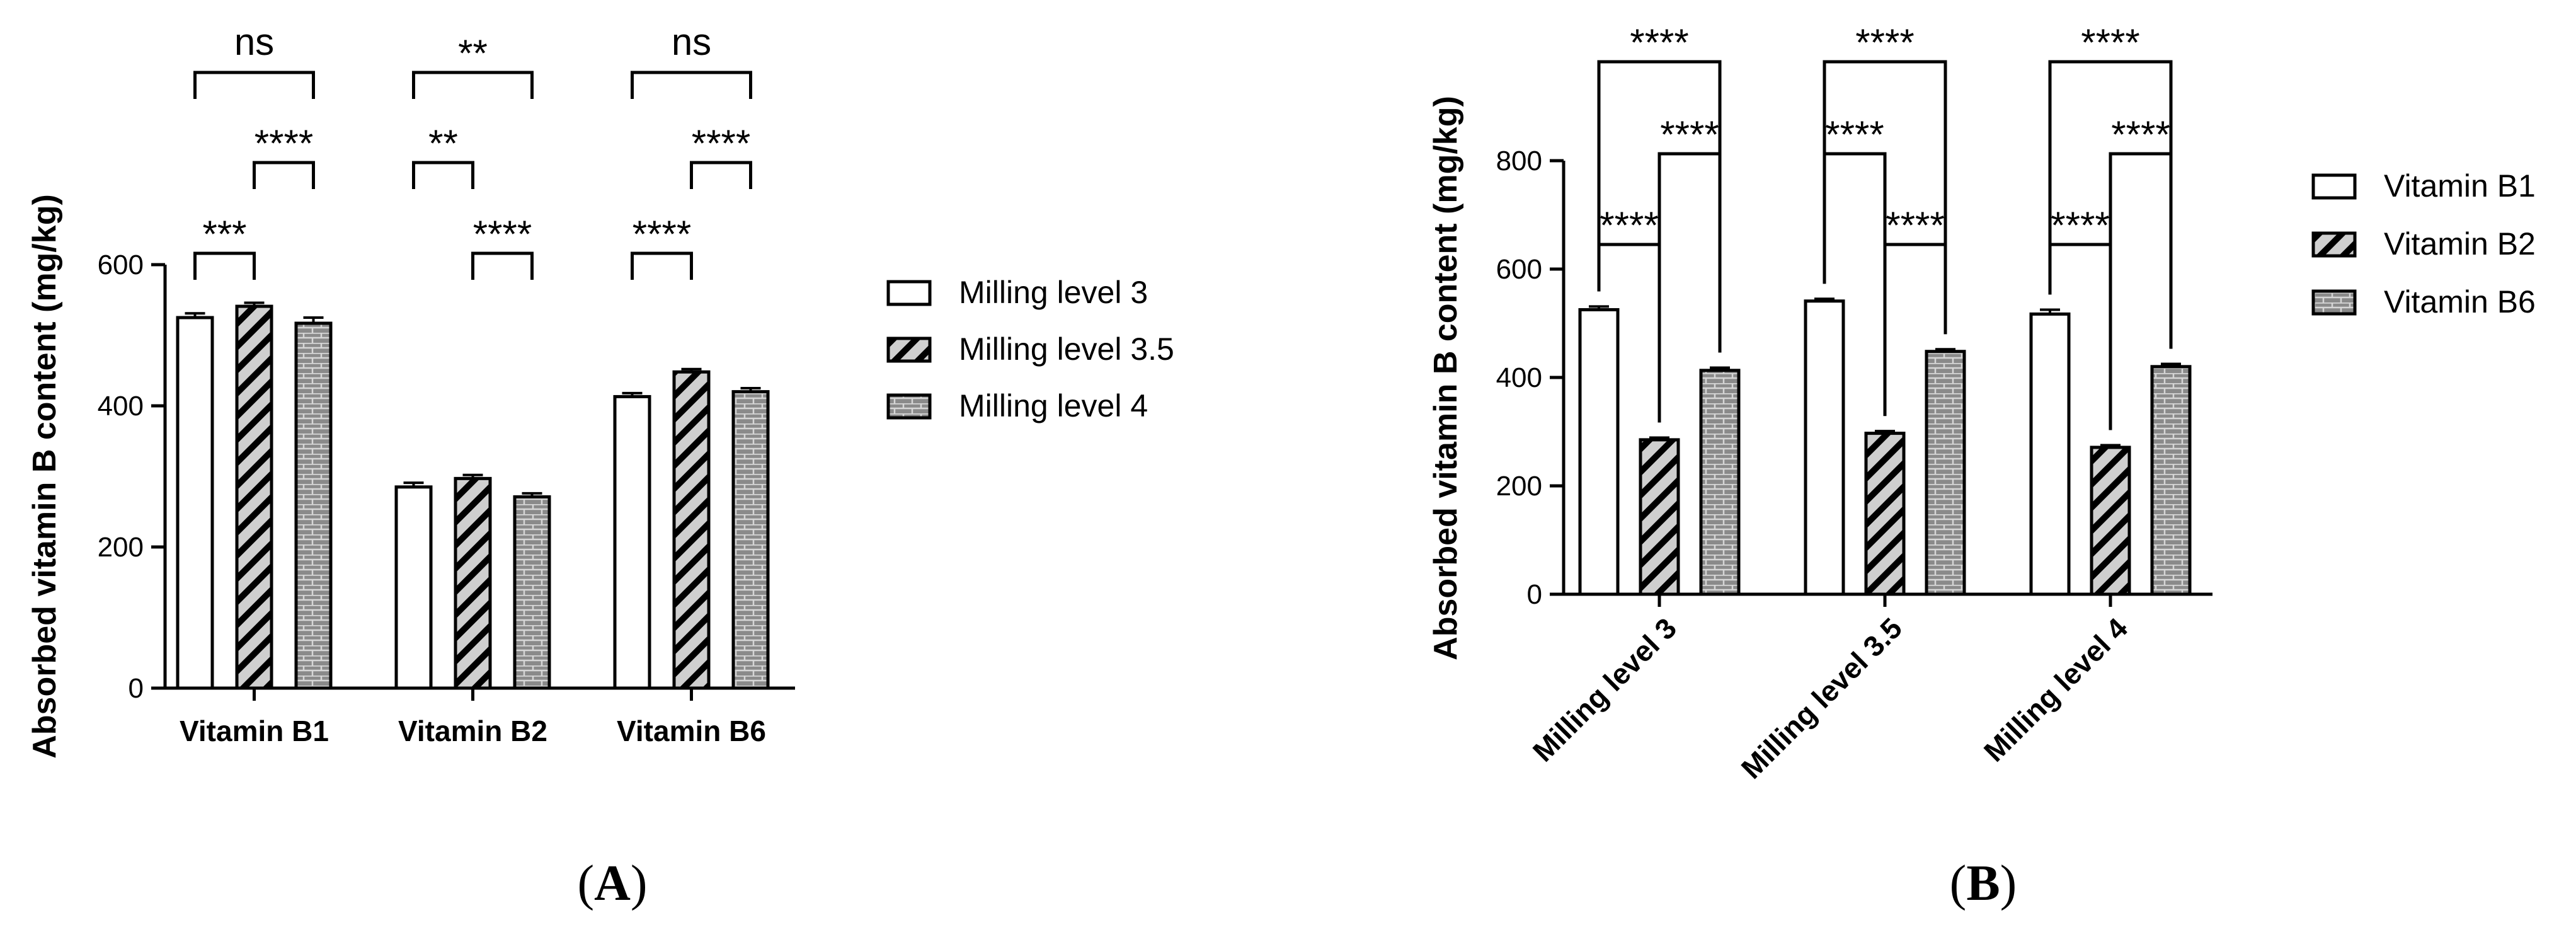  What do you see at coordinates (2171, 481) in the screenshot?
I see `panel-b-bar-milling-level-4-vitamin-b6` at bounding box center [2171, 481].